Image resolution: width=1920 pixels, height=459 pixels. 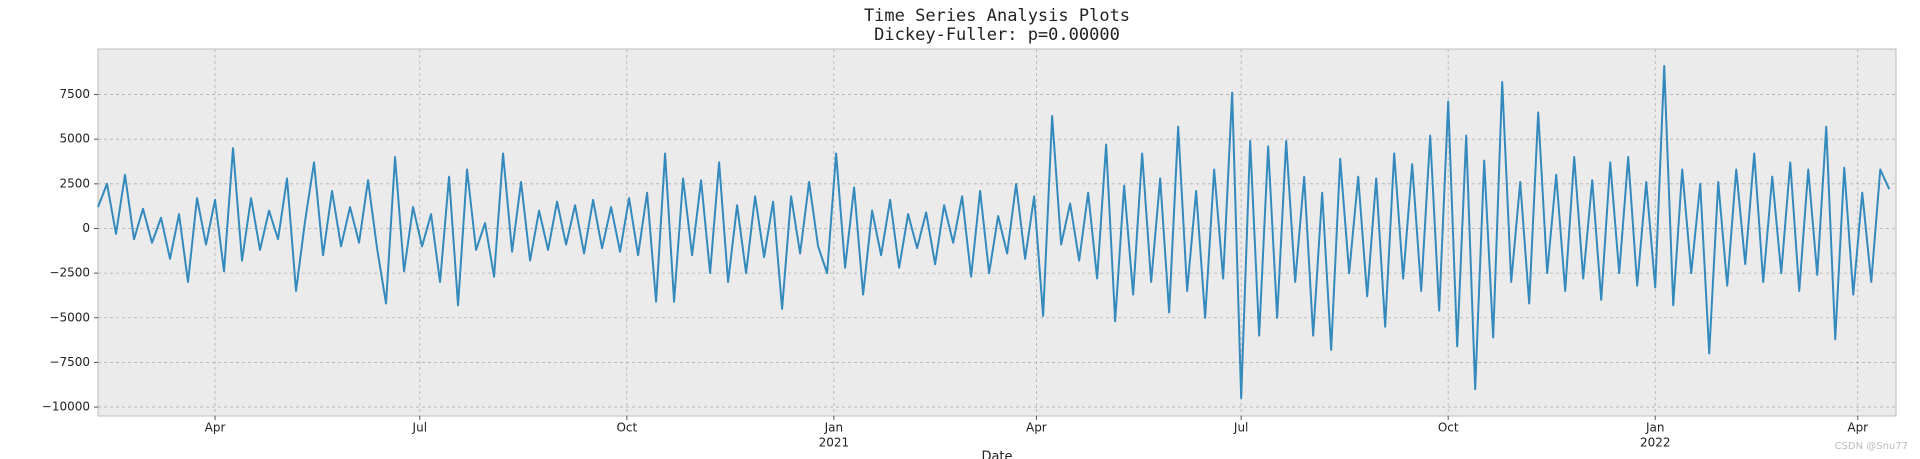 I want to click on y-tick-label: −2500, so click(x=69, y=273).